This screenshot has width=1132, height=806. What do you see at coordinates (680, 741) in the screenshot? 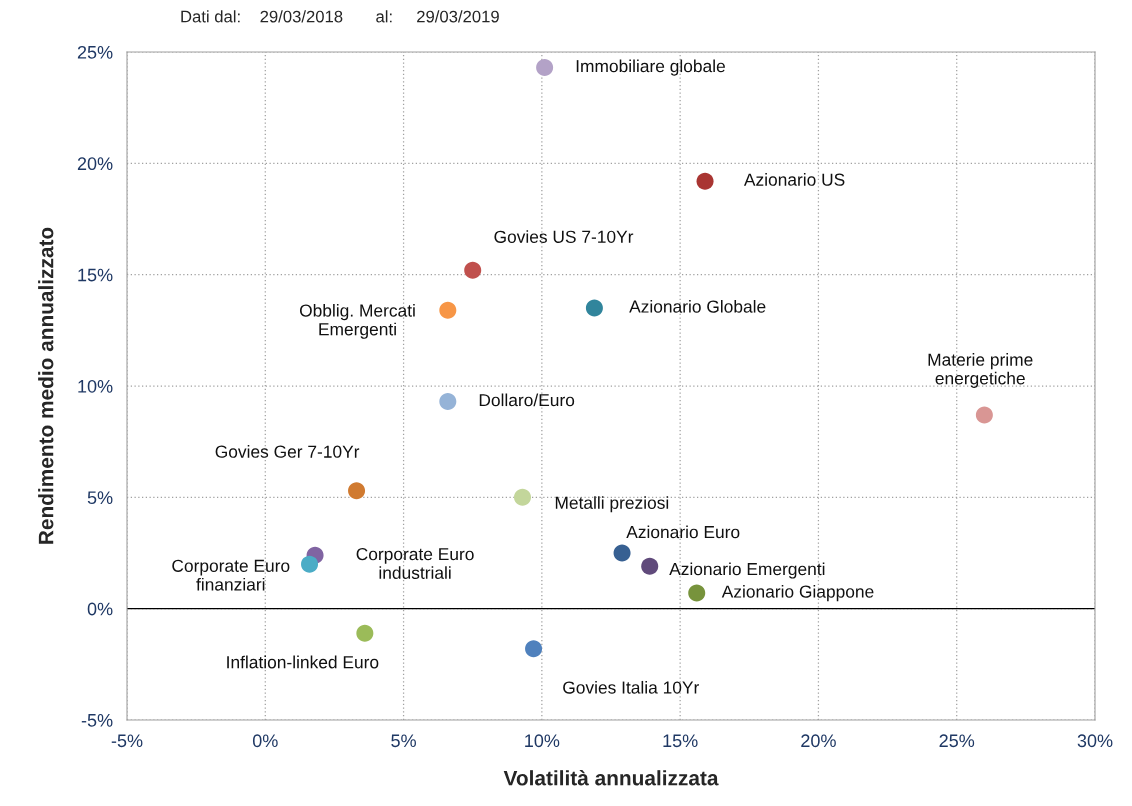
I see `x-tick-label: 15%` at bounding box center [680, 741].